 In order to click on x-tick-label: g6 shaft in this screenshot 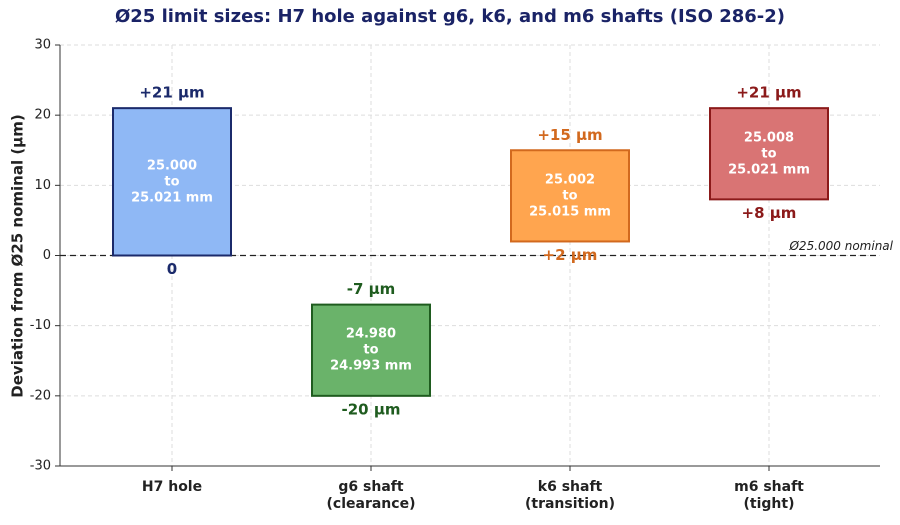, I will do `click(370, 487)`.